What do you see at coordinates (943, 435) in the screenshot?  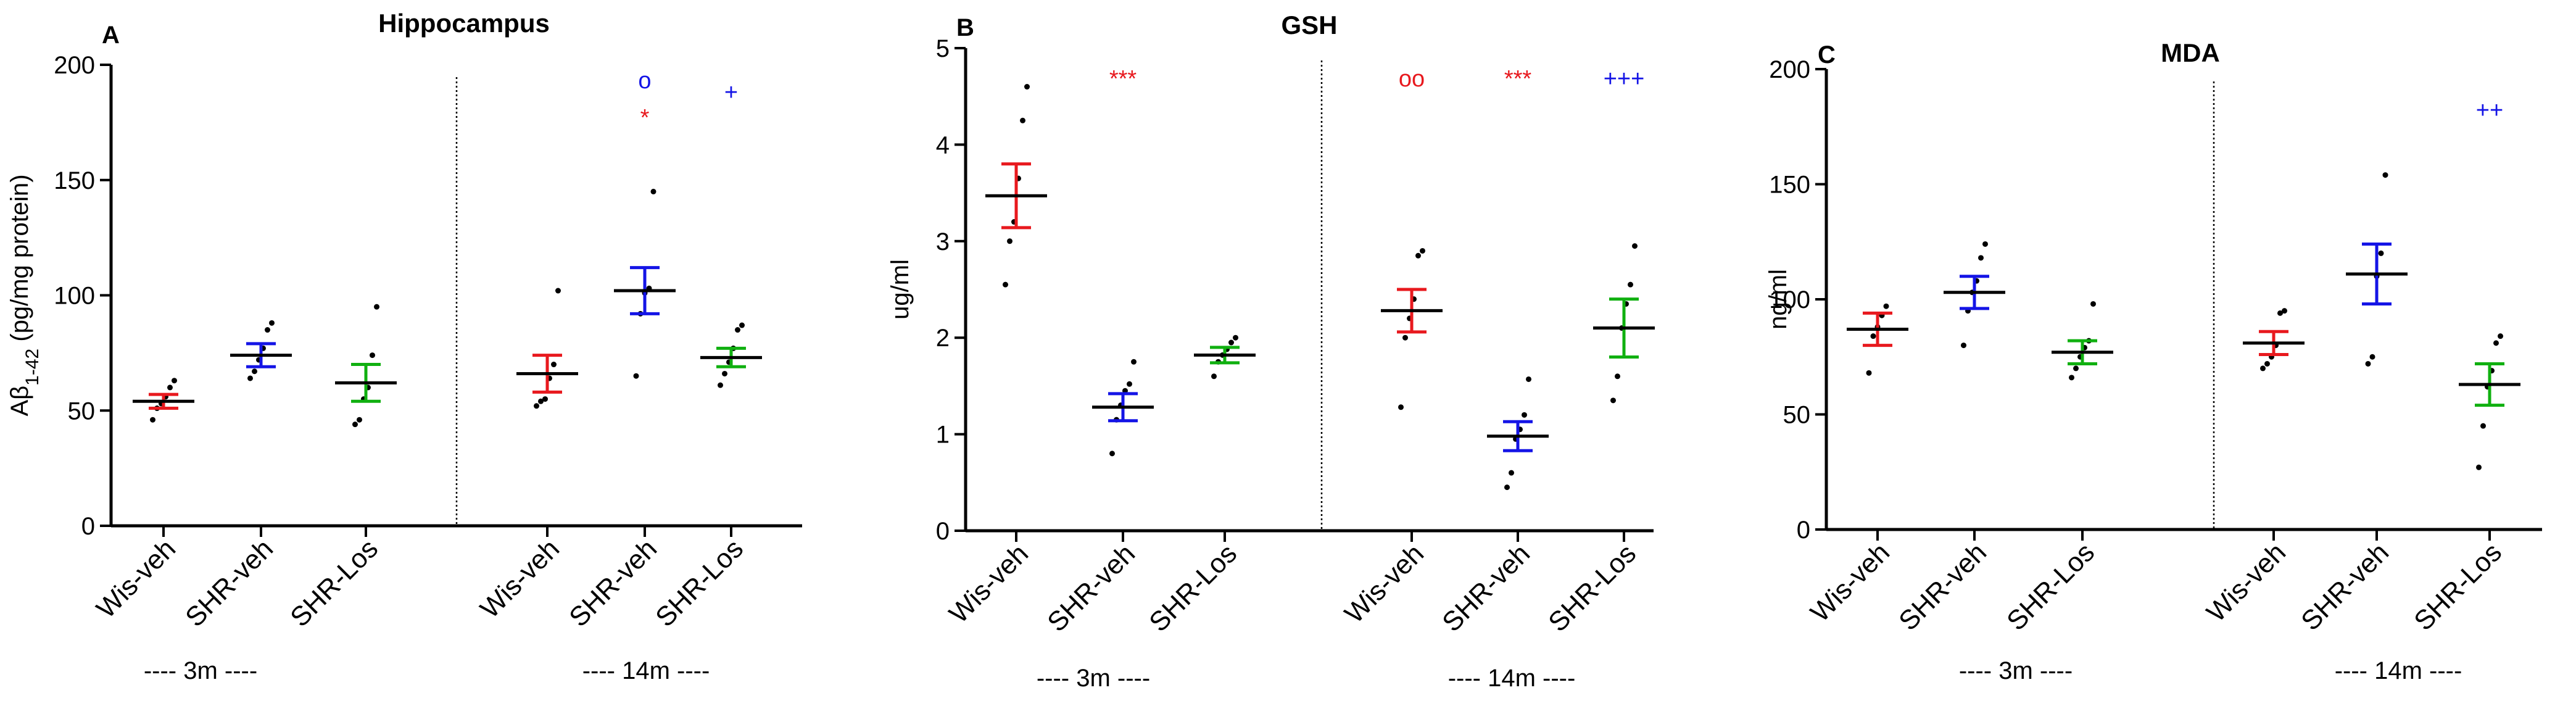 I see `y-tick-label: 1` at bounding box center [943, 435].